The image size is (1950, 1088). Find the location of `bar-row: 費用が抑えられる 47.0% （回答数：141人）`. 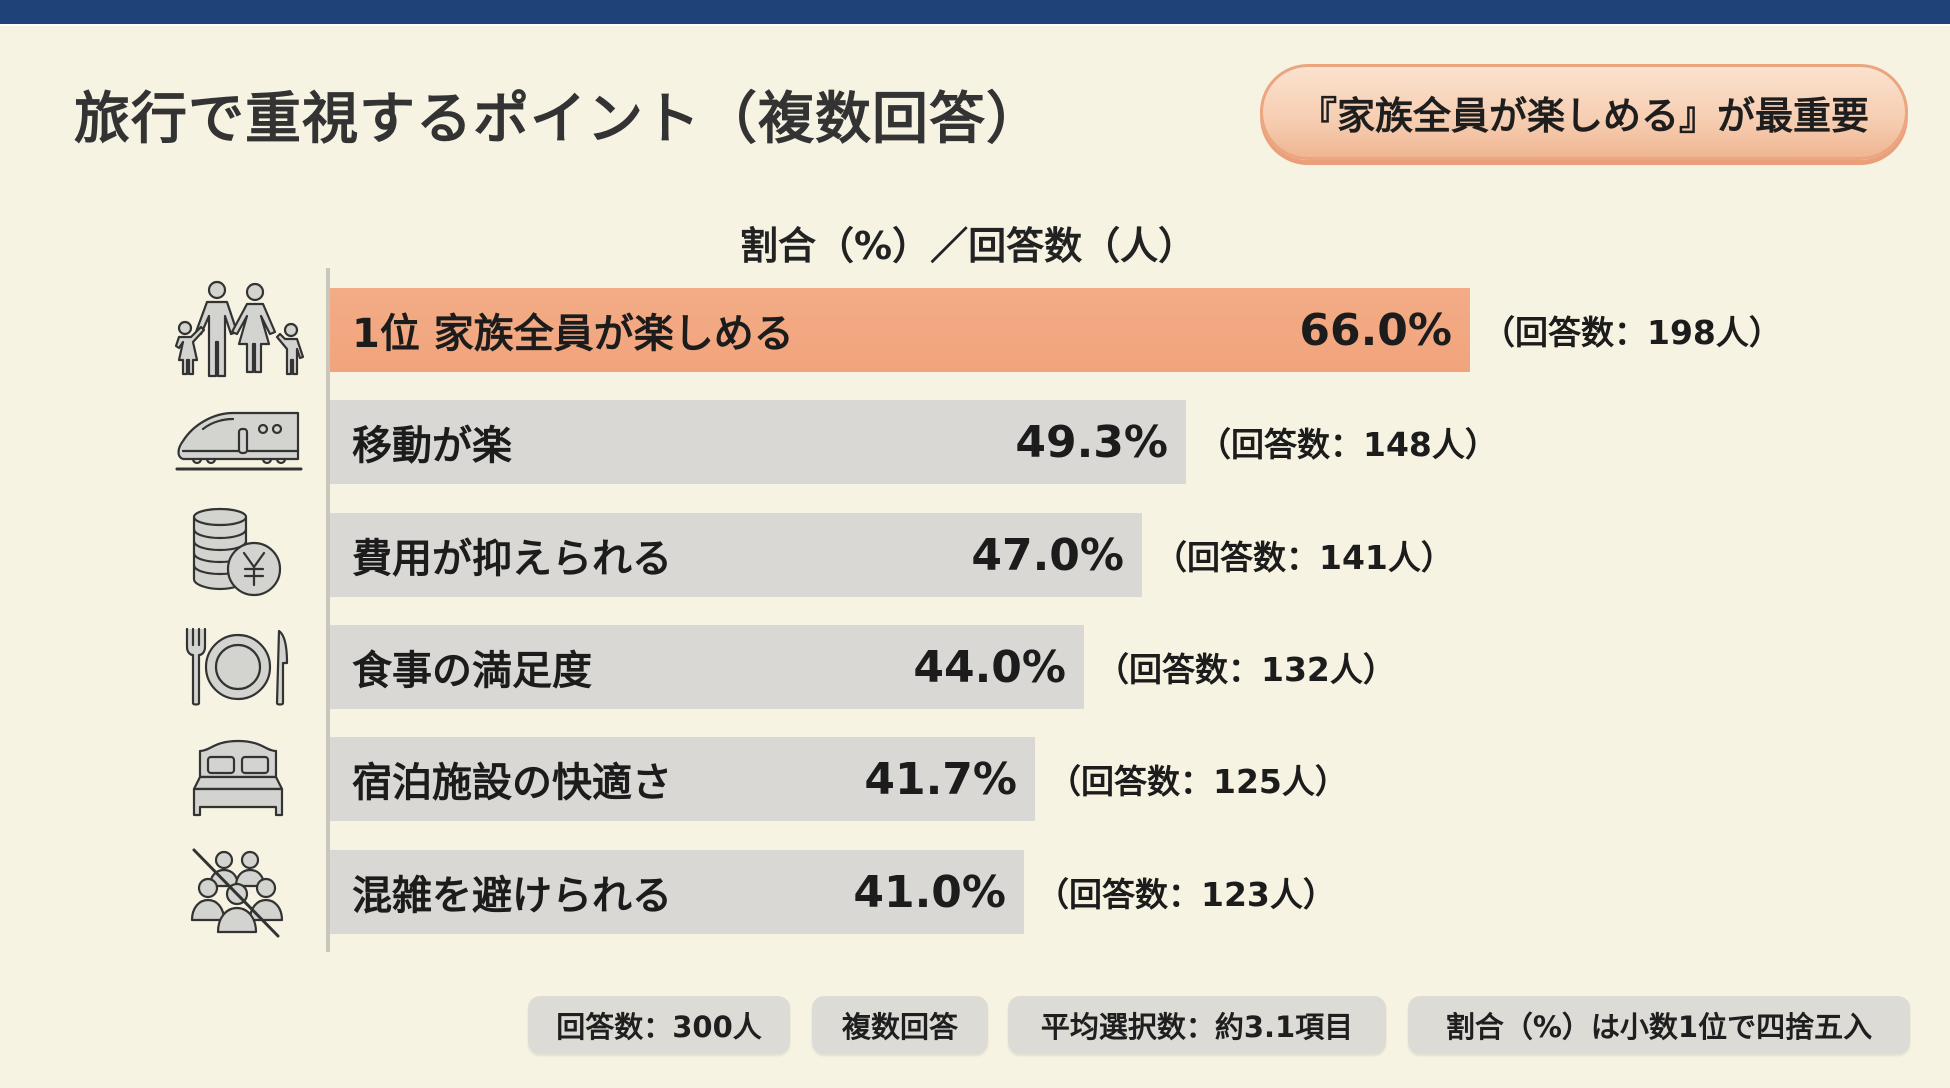

bar-row: 費用が抑えられる 47.0% （回答数：141人） is located at coordinates (975, 552).